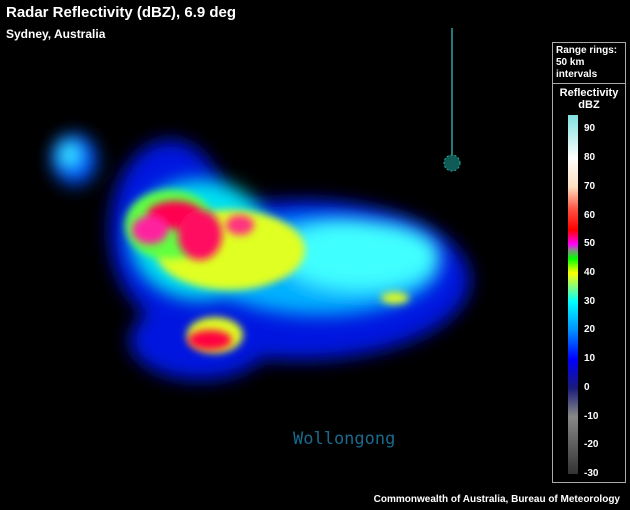  What do you see at coordinates (193, 275) in the screenshot?
I see `echo-red` at bounding box center [193, 275].